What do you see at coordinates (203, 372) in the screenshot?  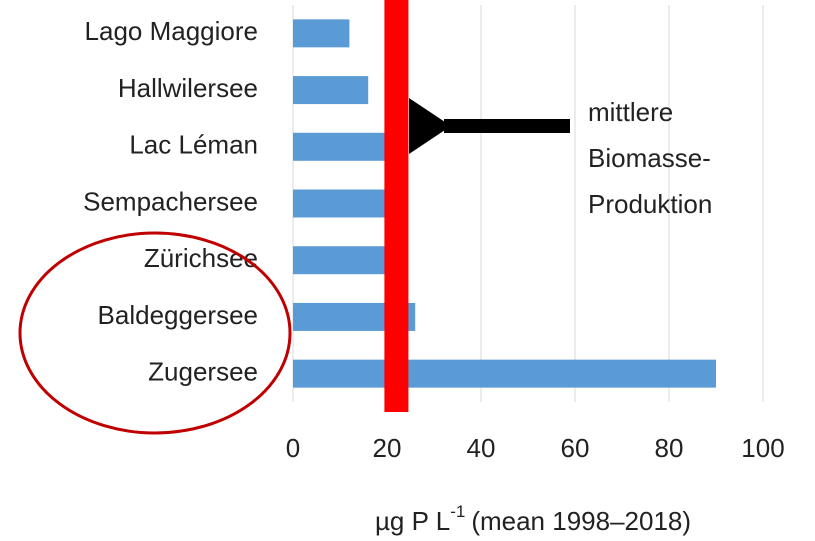 I see `category-label: Zugersee` at bounding box center [203, 372].